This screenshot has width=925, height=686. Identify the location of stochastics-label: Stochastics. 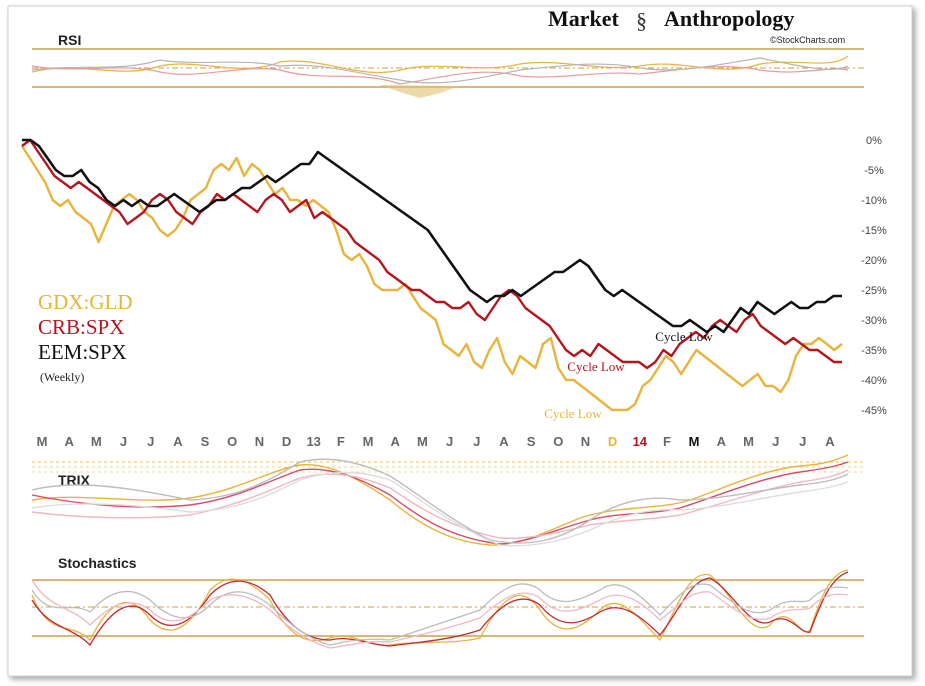
(97, 563).